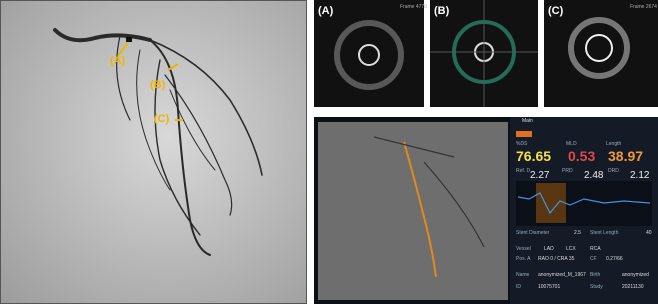  I want to click on field-label: Study, so click(596, 287).